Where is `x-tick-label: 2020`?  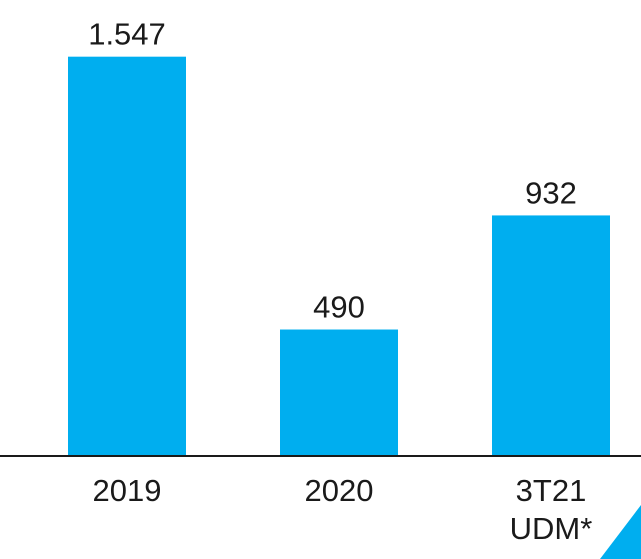 x-tick-label: 2020 is located at coordinates (339, 490).